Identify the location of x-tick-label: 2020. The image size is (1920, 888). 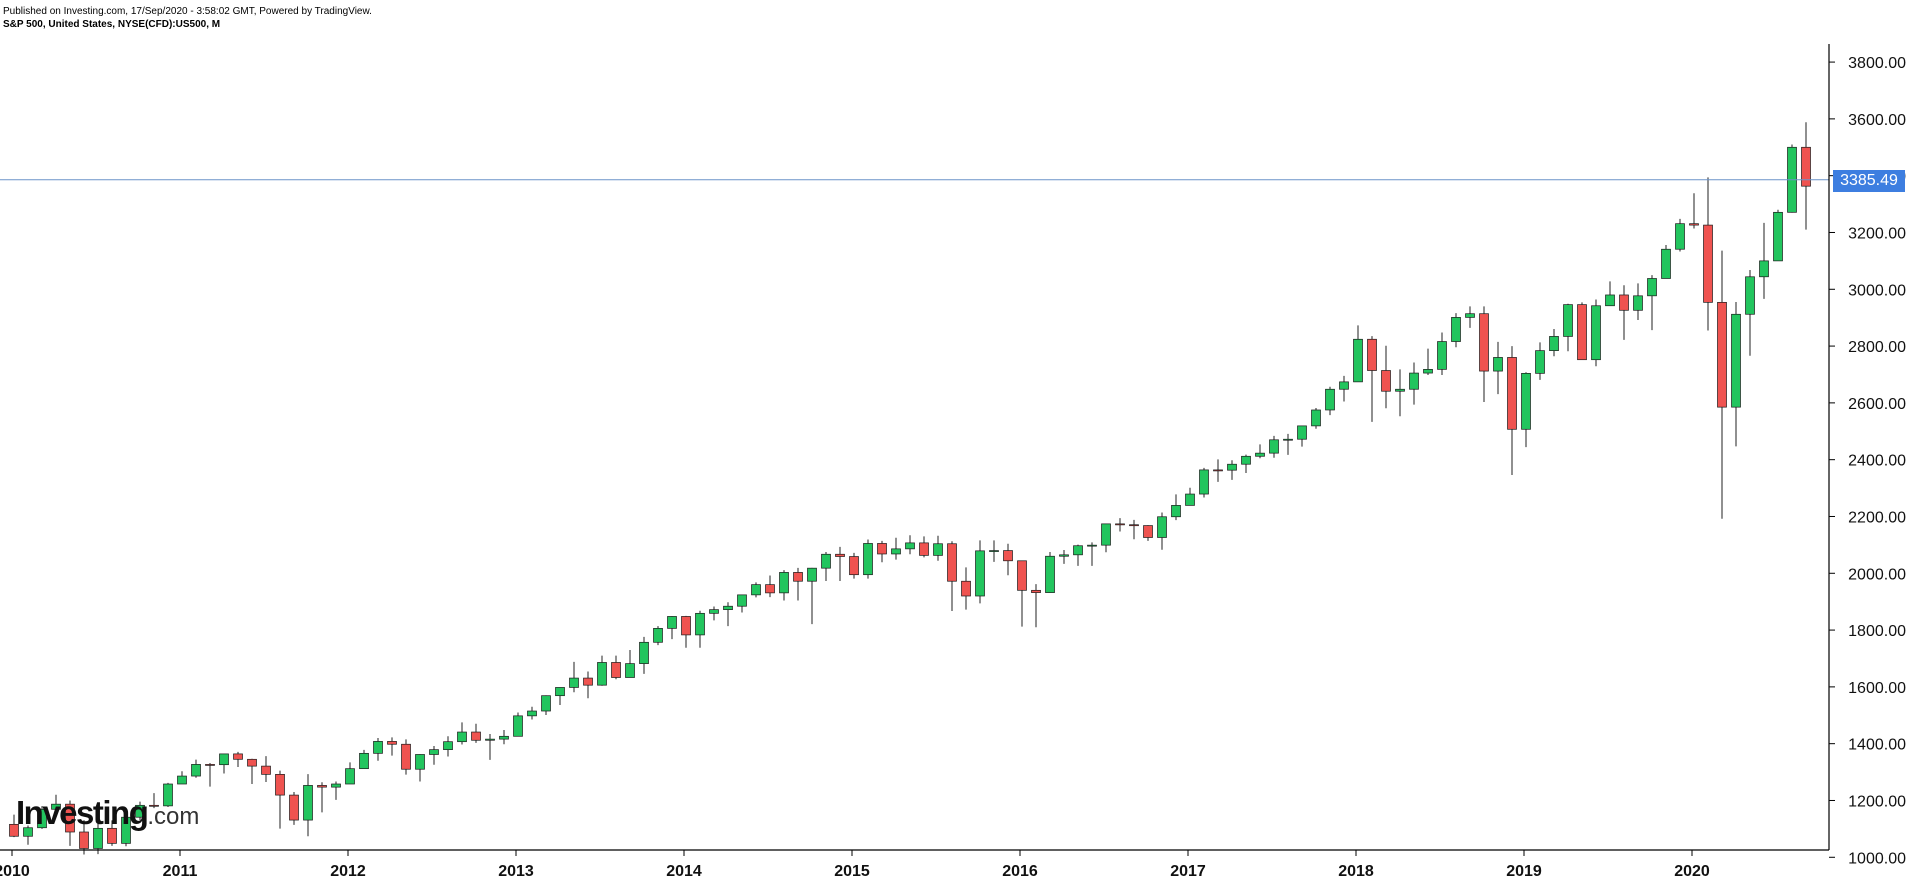
(1692, 871).